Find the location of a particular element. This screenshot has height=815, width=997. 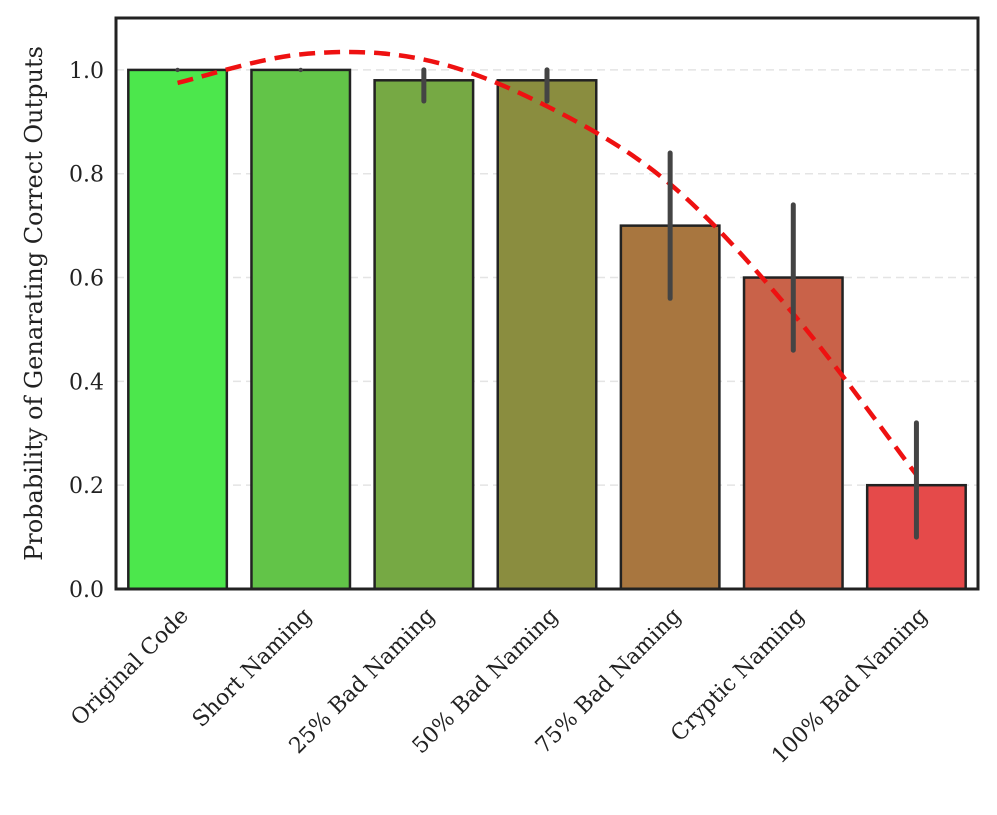

x-tick-label: Short Naming is located at coordinates (252, 668).